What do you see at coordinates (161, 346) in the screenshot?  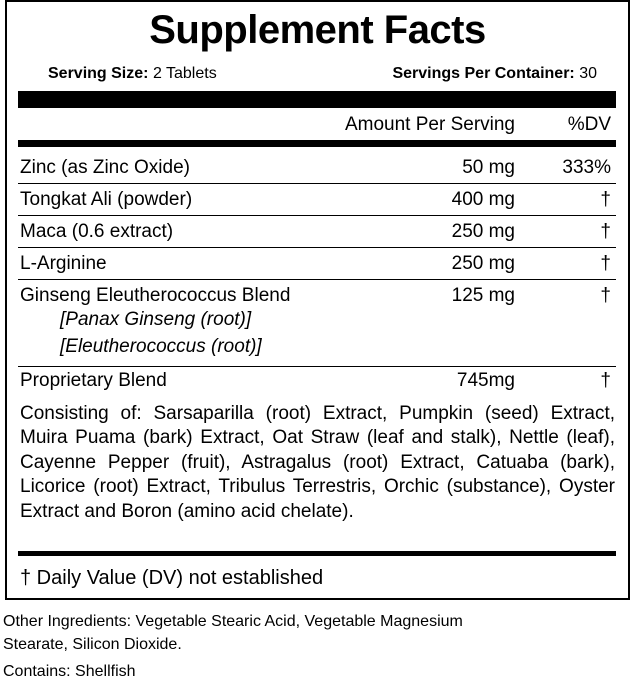 I see `sub-ingredient: [Eleutherococcus (root)]` at bounding box center [161, 346].